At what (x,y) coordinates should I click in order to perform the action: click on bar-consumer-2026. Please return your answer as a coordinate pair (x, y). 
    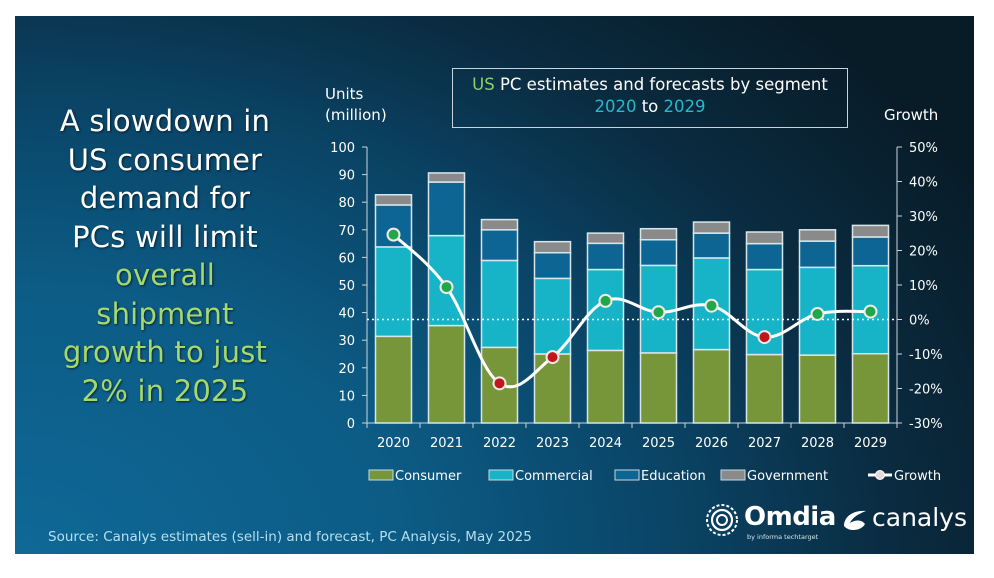
    Looking at the image, I should click on (711, 386).